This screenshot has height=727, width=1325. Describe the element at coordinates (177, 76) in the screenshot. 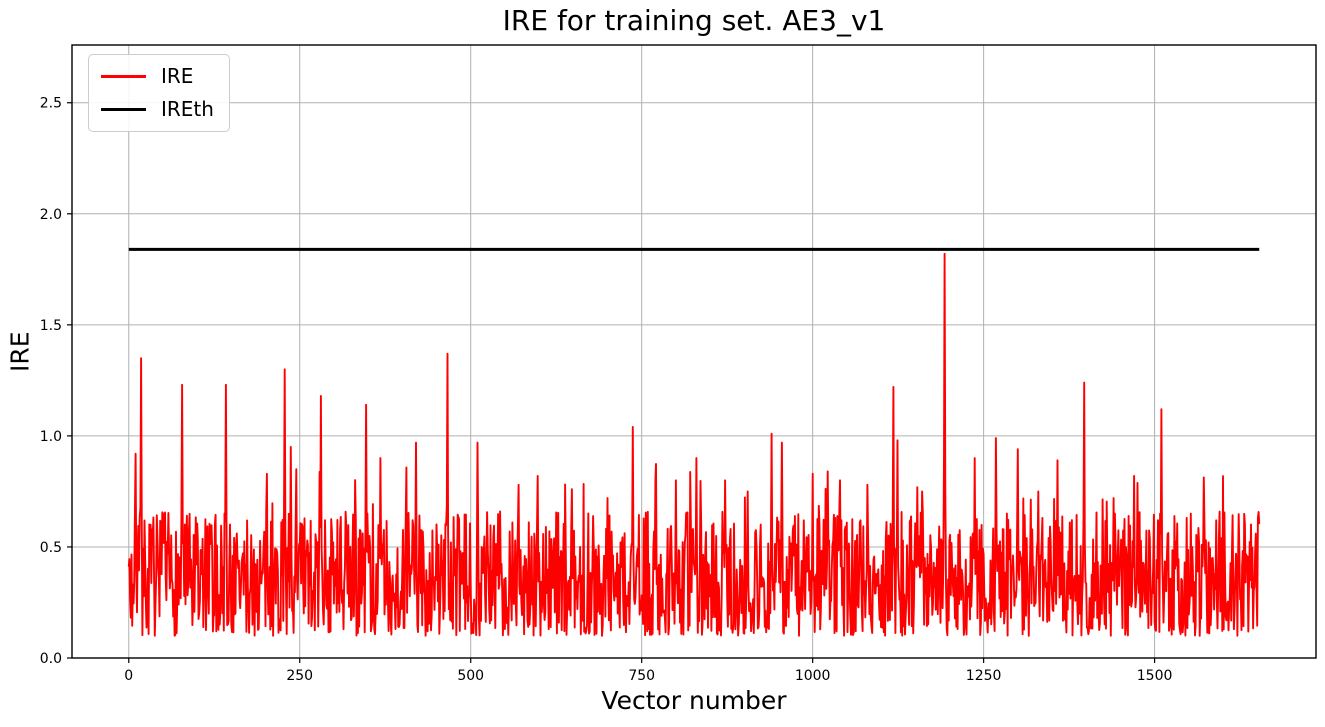

I see `legend-label-ire: IRE` at that location.